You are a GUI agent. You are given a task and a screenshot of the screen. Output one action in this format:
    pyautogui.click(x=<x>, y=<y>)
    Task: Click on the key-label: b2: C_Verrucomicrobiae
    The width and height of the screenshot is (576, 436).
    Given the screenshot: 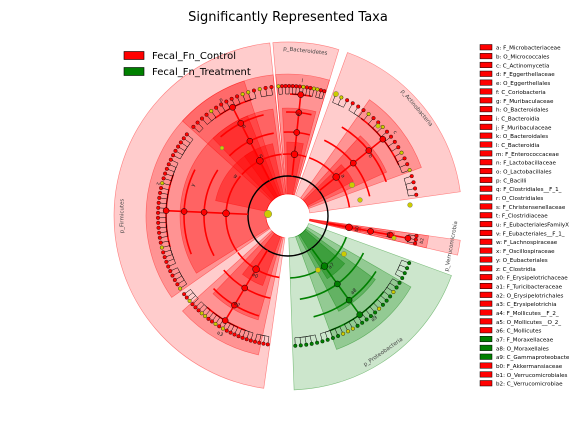 What is the action you would take?
    pyautogui.click(x=529, y=385)
    